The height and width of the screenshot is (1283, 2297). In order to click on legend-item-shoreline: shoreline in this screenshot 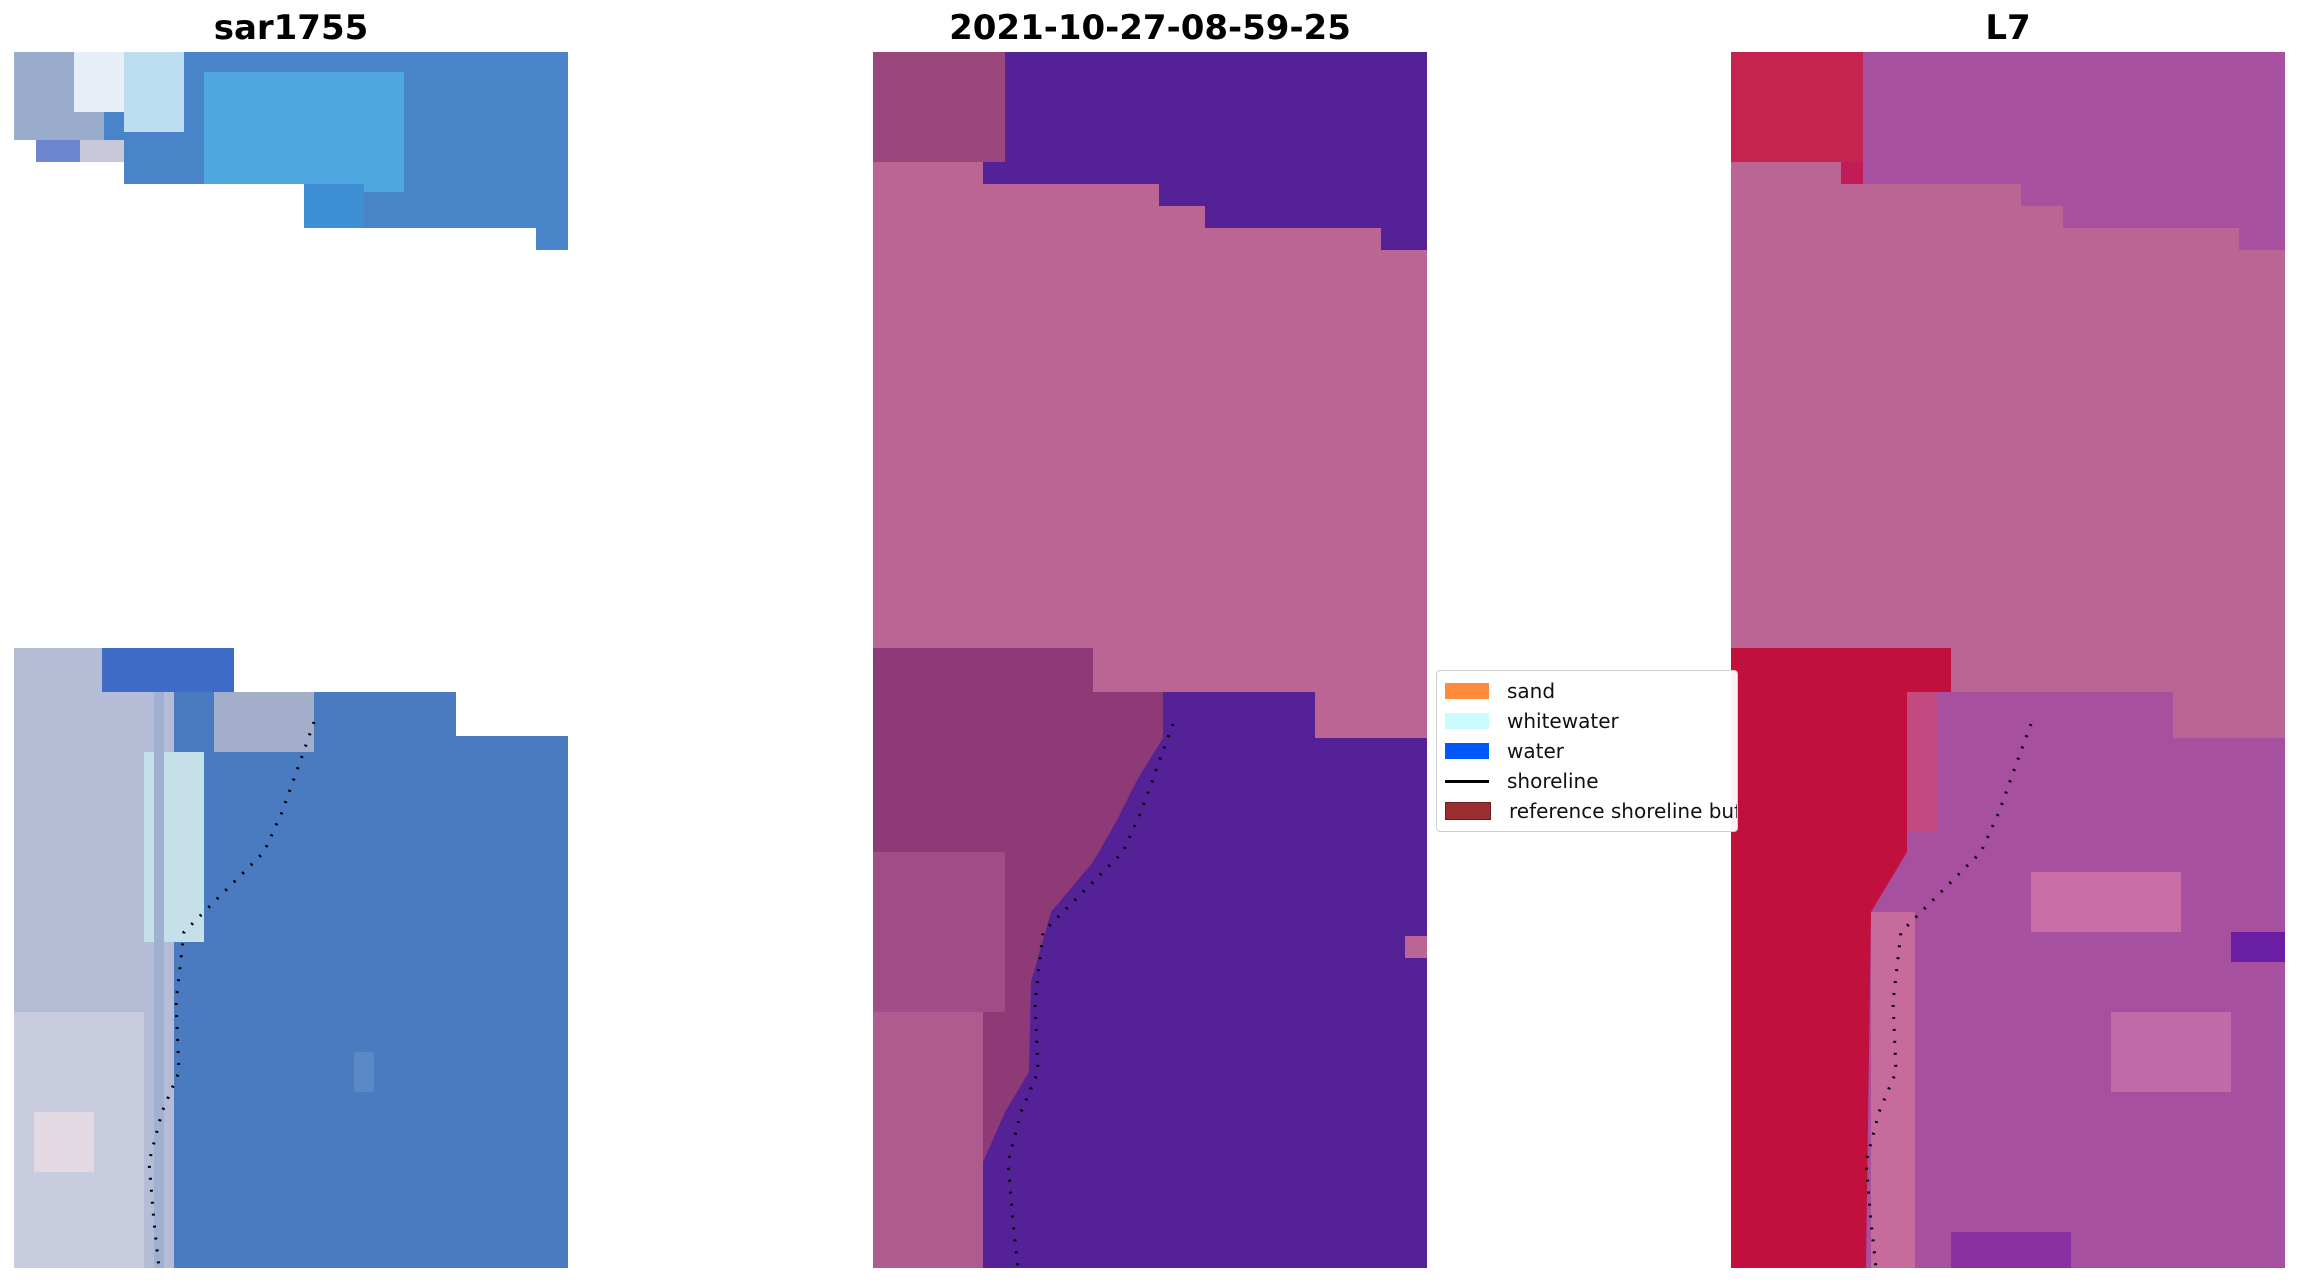, I will do `click(1522, 781)`.